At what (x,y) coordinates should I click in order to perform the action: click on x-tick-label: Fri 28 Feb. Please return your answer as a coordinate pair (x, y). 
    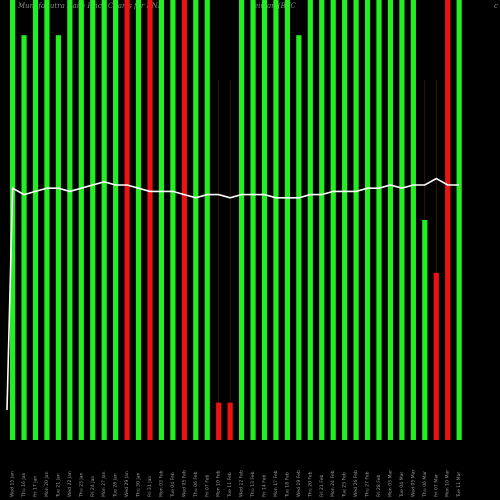
    Looking at the image, I should click on (379, 486).